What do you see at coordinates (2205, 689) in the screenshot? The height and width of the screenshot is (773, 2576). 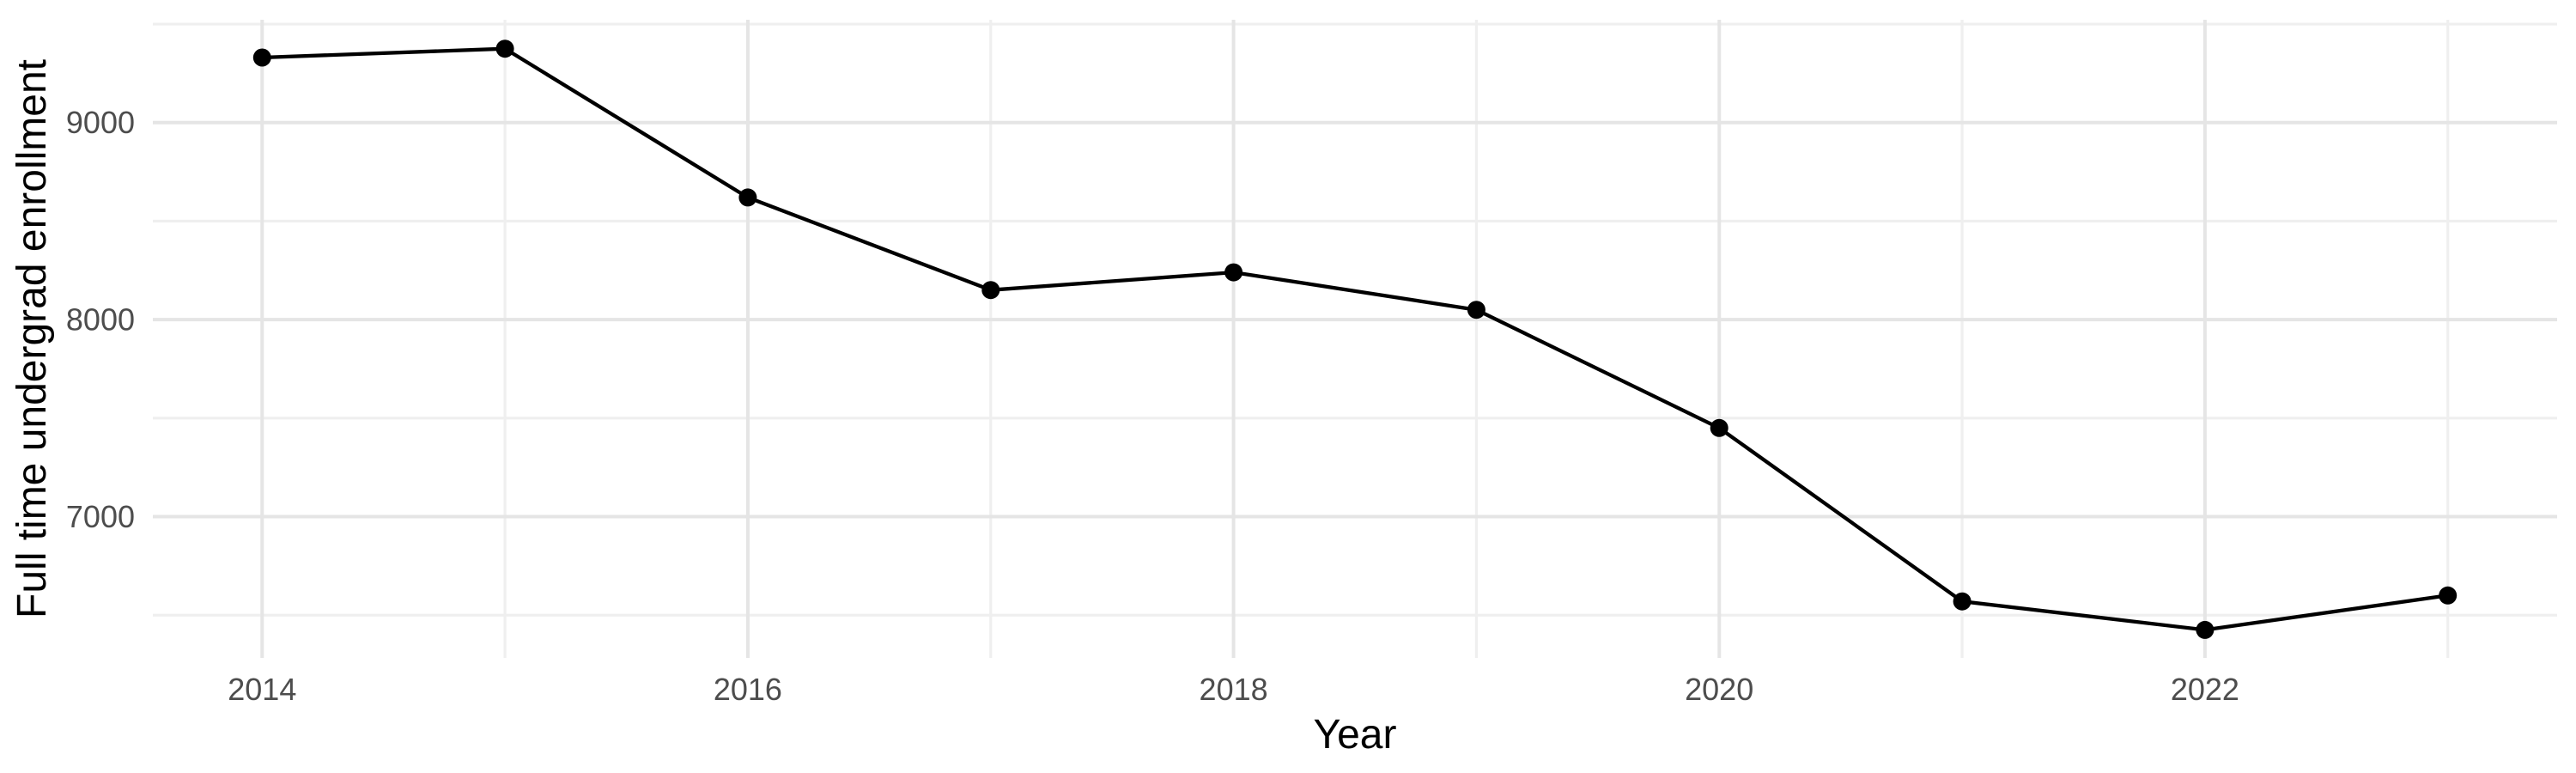 I see `x-tick-label-2022: 2022` at bounding box center [2205, 689].